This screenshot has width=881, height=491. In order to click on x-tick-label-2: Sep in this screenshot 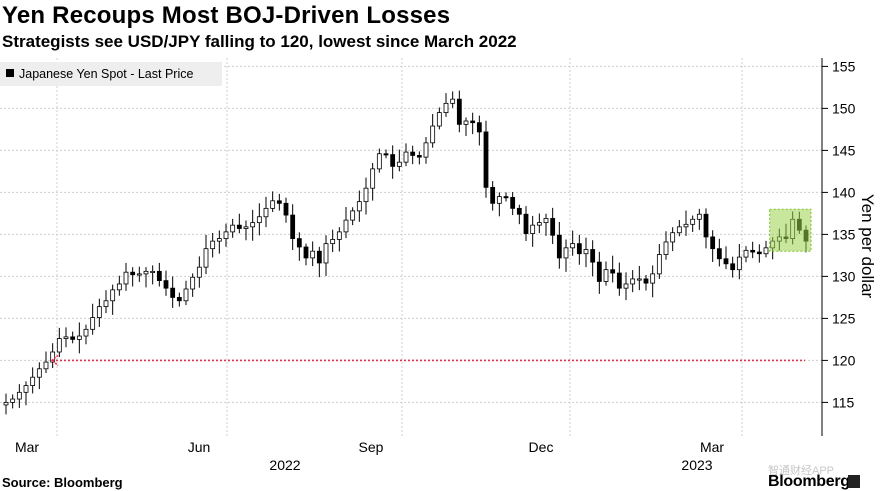, I will do `click(371, 447)`.